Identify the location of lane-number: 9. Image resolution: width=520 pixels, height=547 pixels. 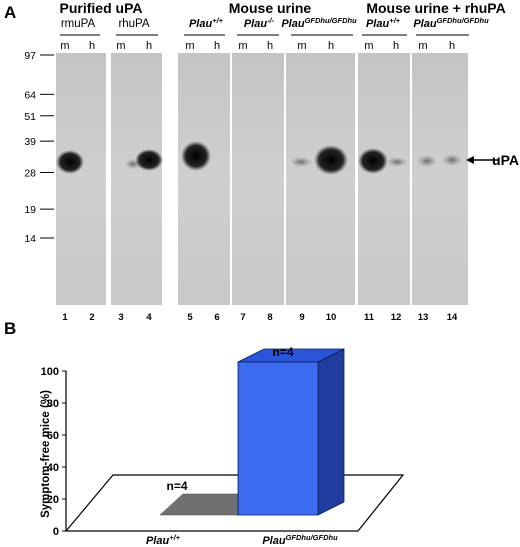
(301, 317).